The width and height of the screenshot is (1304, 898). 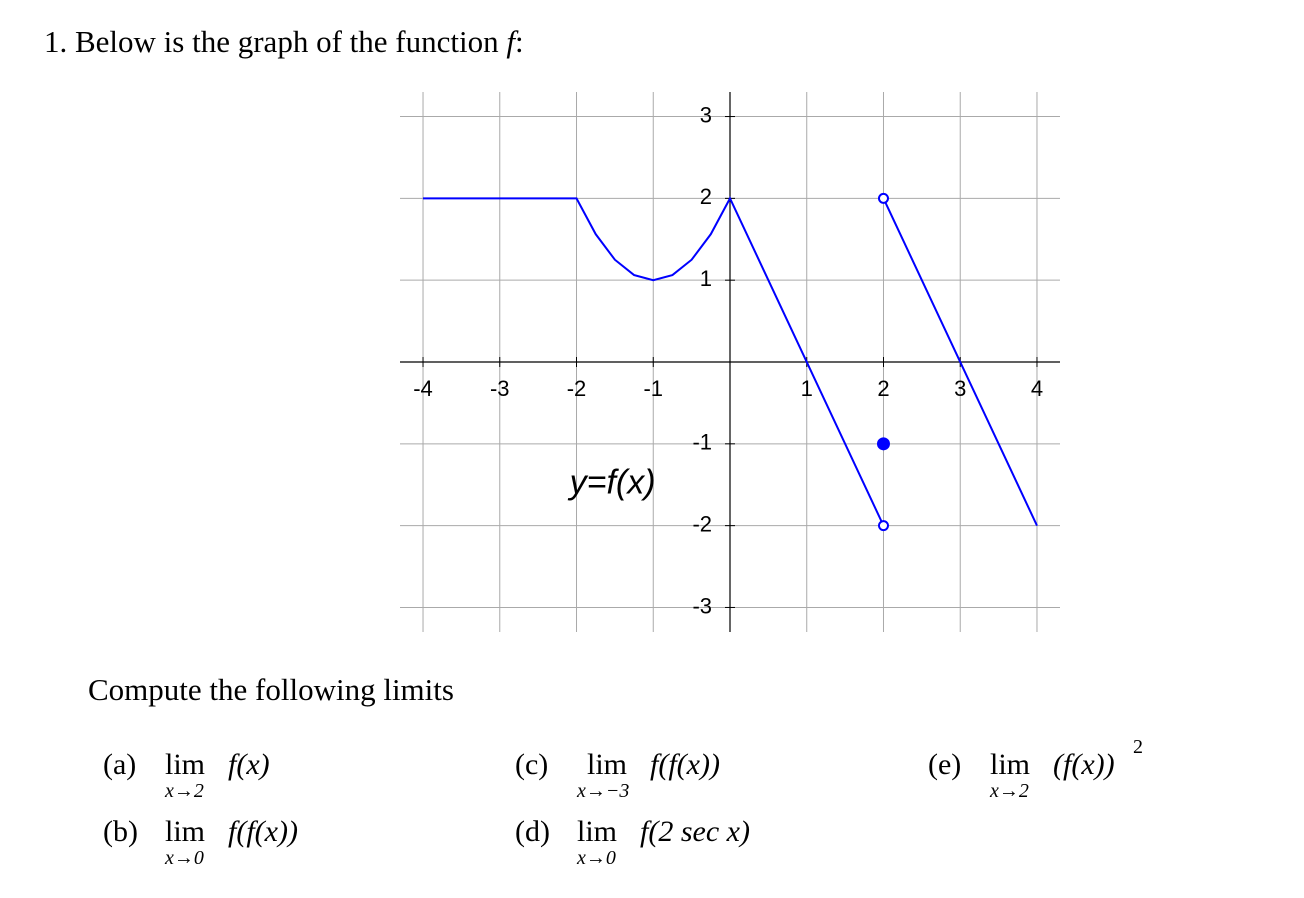 I want to click on subheading: Compute the following limits, so click(x=271, y=689).